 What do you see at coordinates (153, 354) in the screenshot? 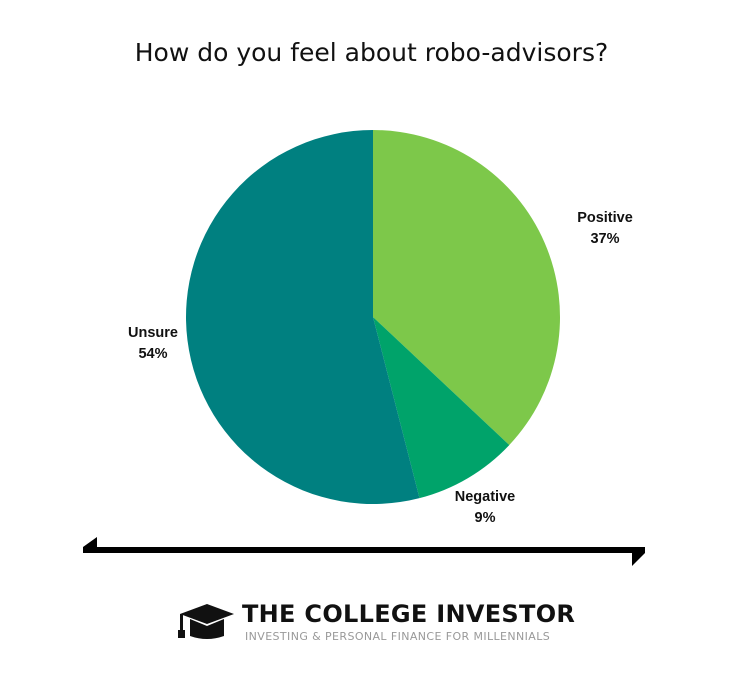
I see `slice-value: 54%` at bounding box center [153, 354].